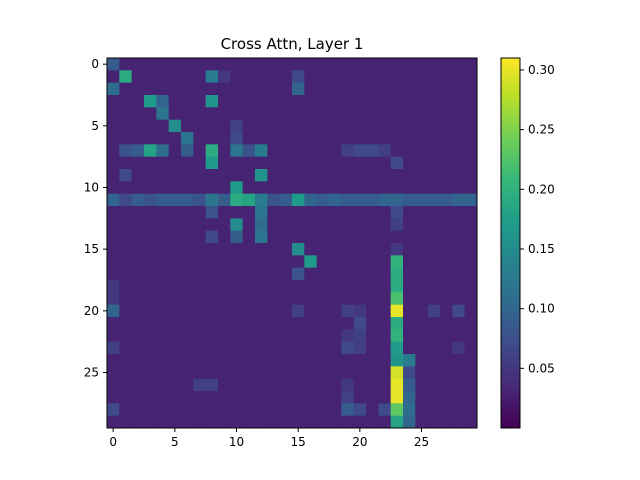 This screenshot has height=480, width=640. I want to click on chart-title: Cross Attn, Layer 1, so click(292, 44).